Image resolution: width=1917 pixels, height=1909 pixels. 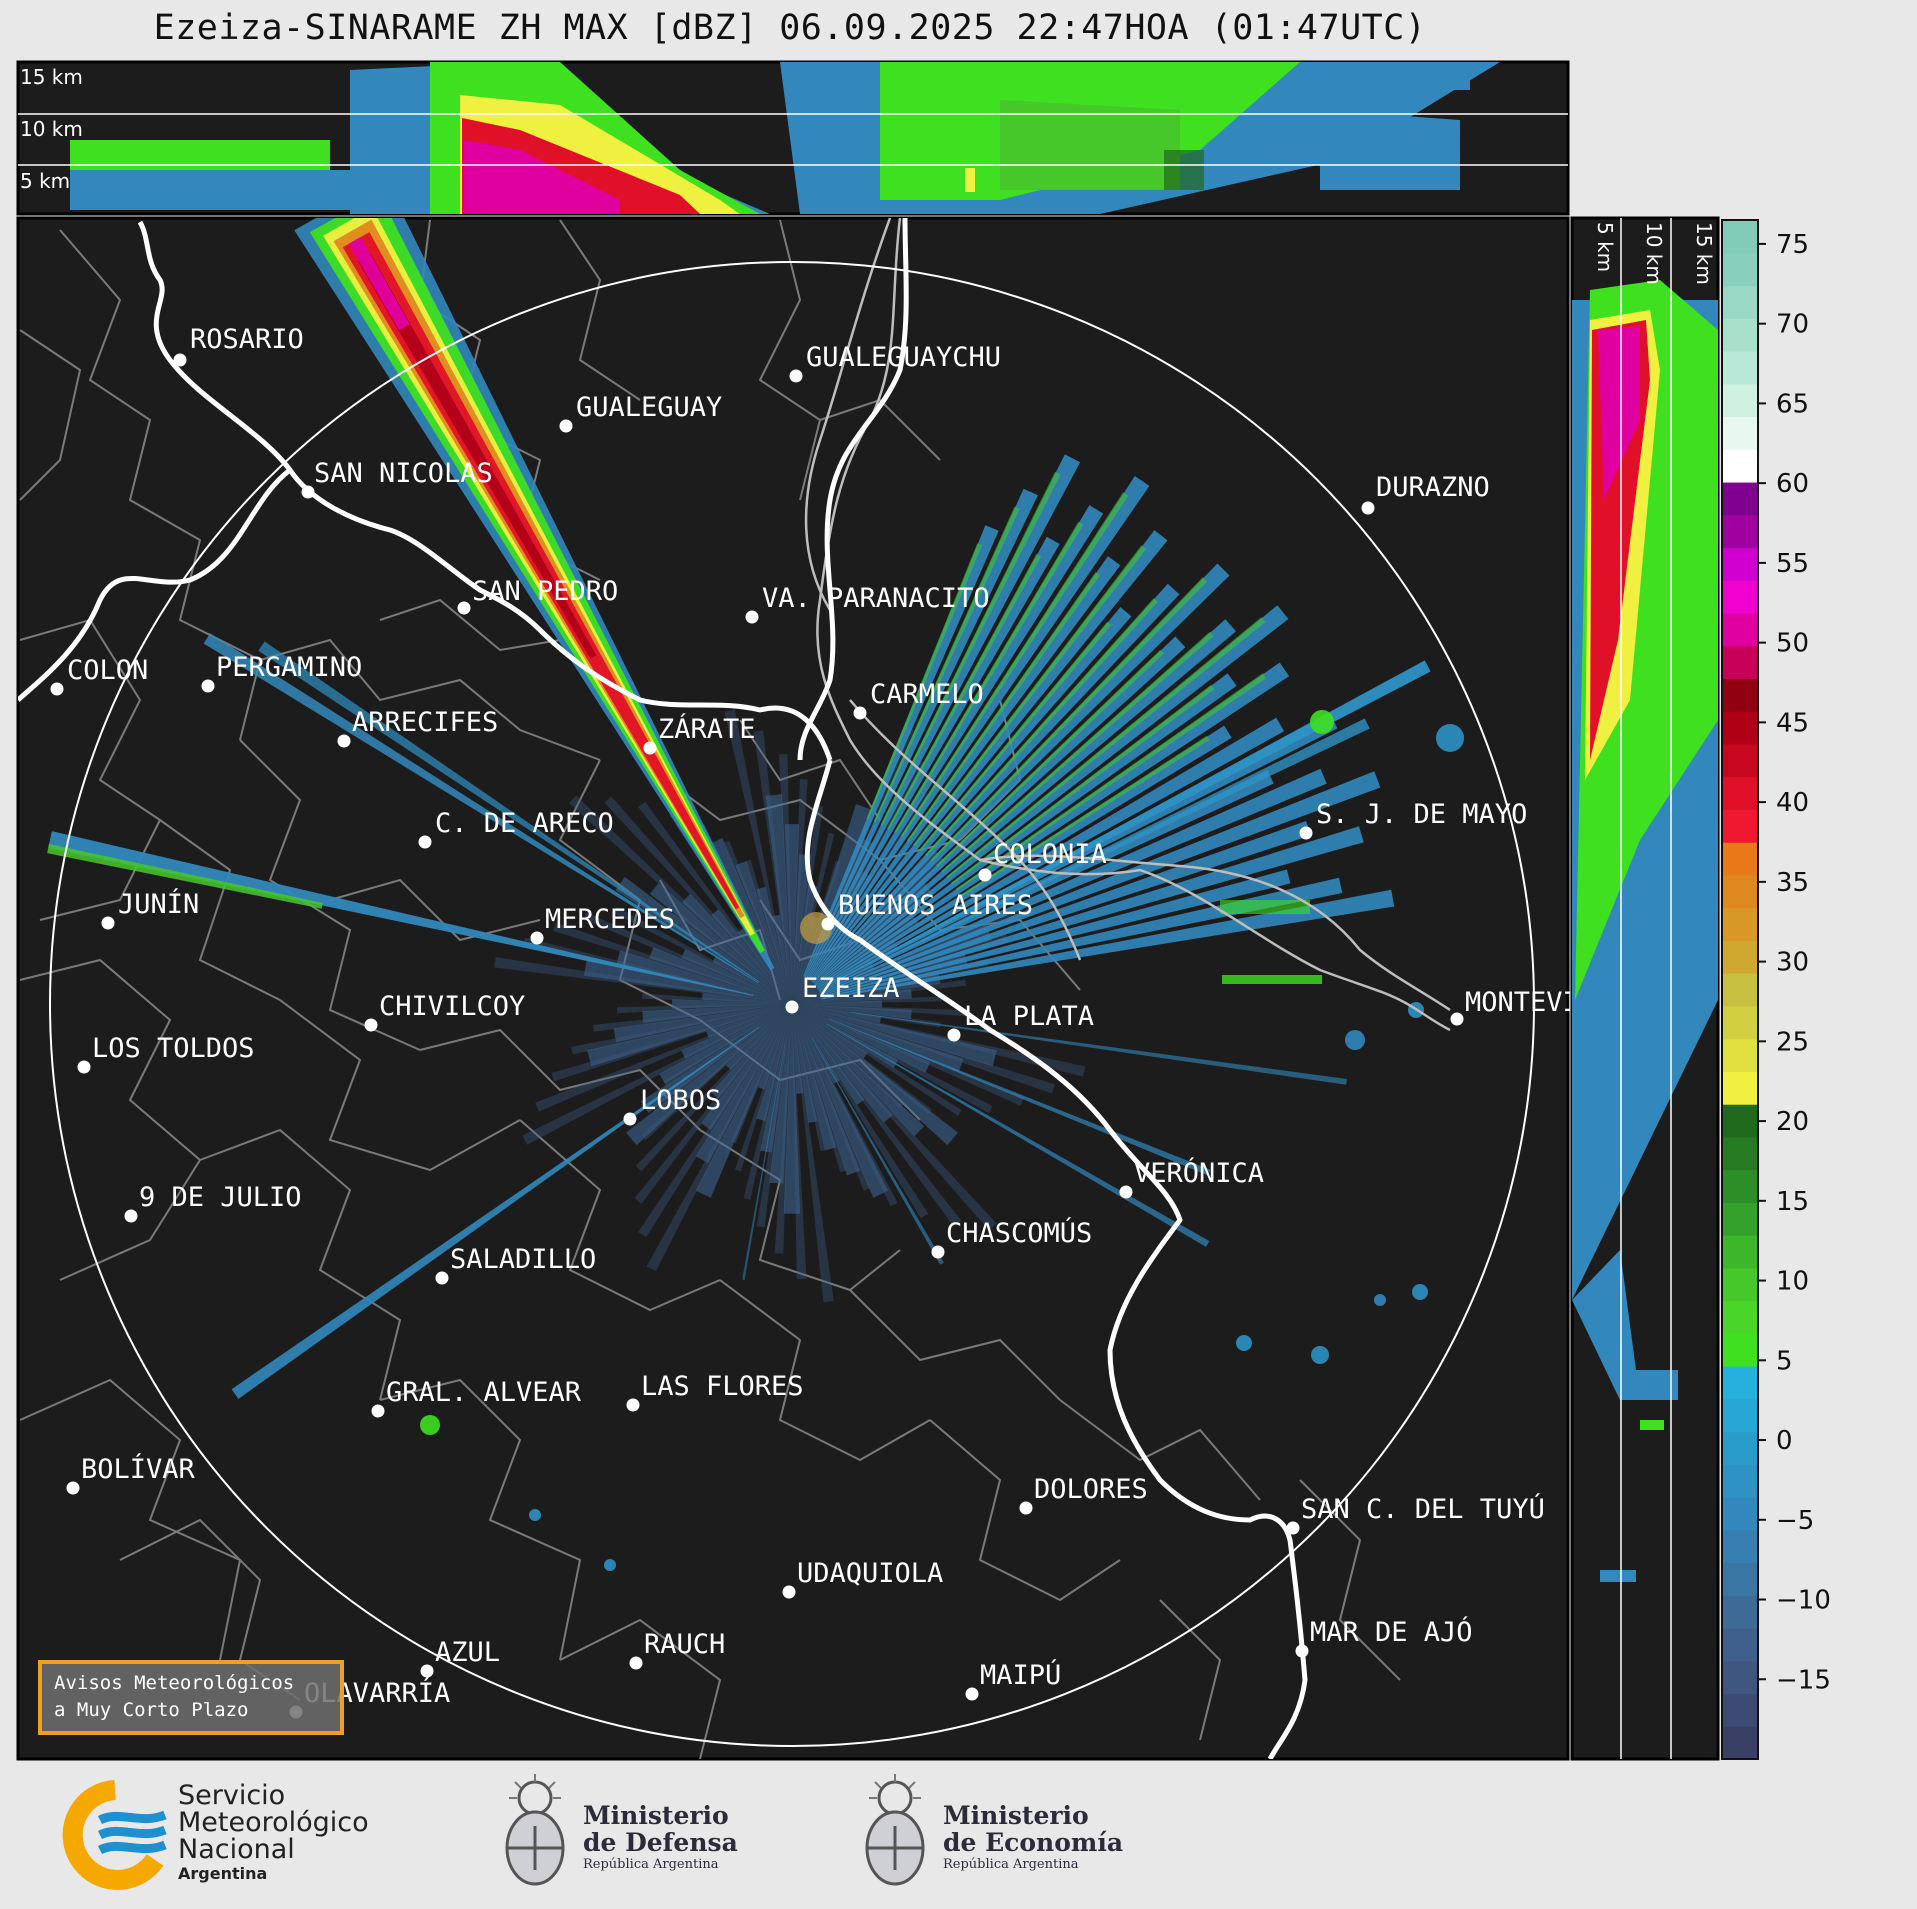 I want to click on city-marker: SAN PEDRO, so click(x=537, y=595).